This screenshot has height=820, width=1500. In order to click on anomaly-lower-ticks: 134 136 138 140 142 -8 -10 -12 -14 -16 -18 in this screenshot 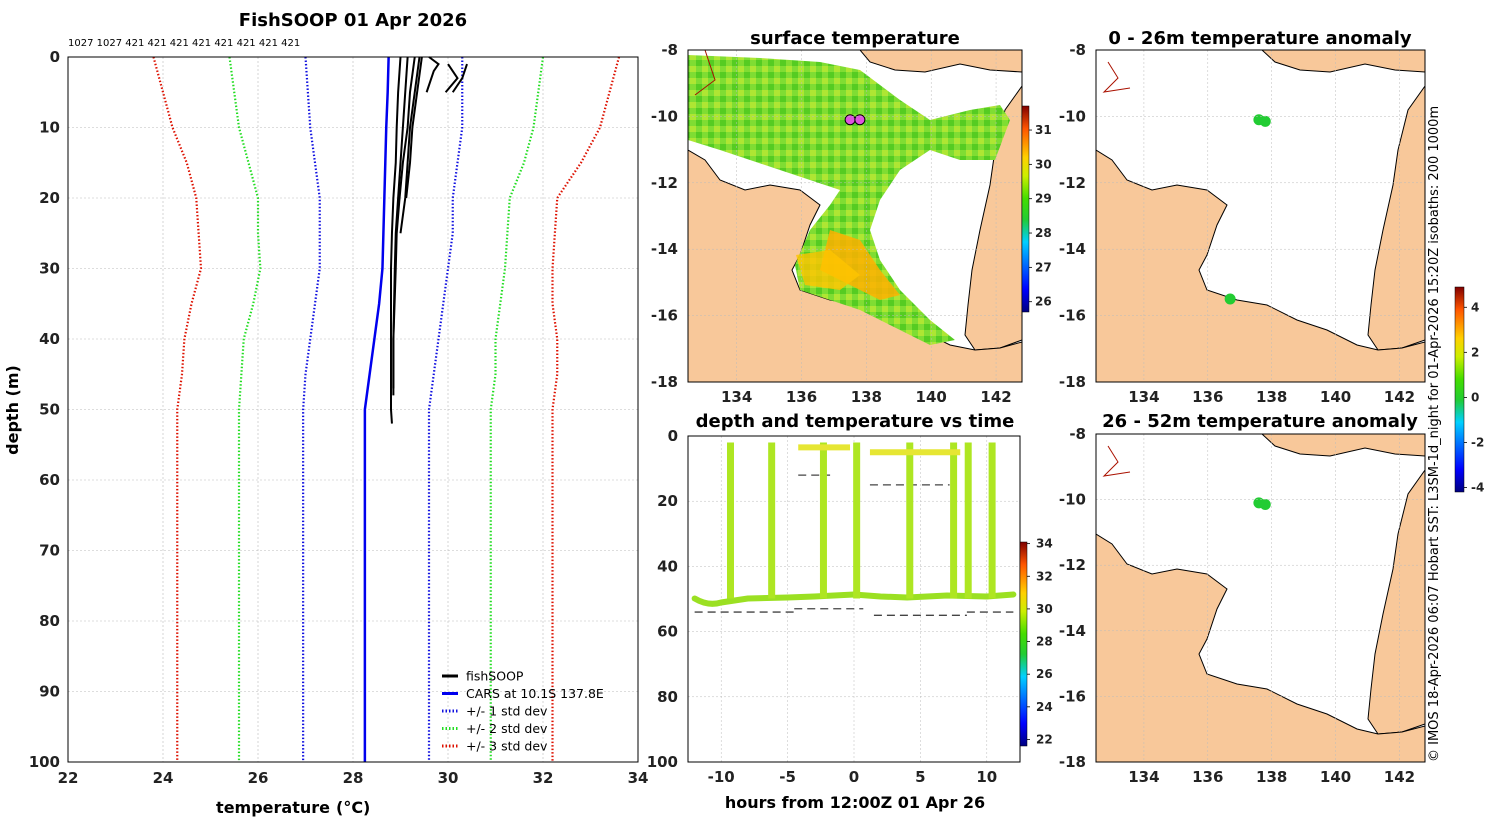, I will do `click(1237, 605)`.